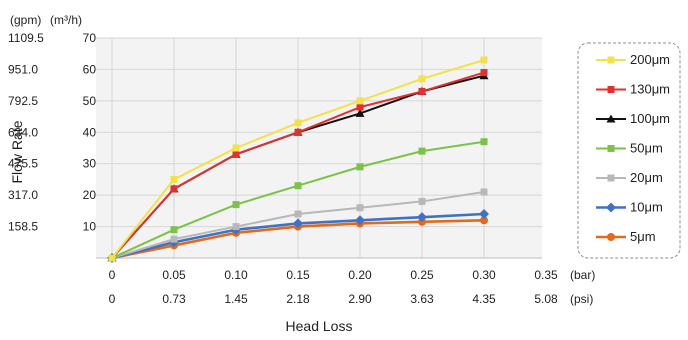 The width and height of the screenshot is (688, 340). I want to click on x-tick-psi: 2.18, so click(298, 299).